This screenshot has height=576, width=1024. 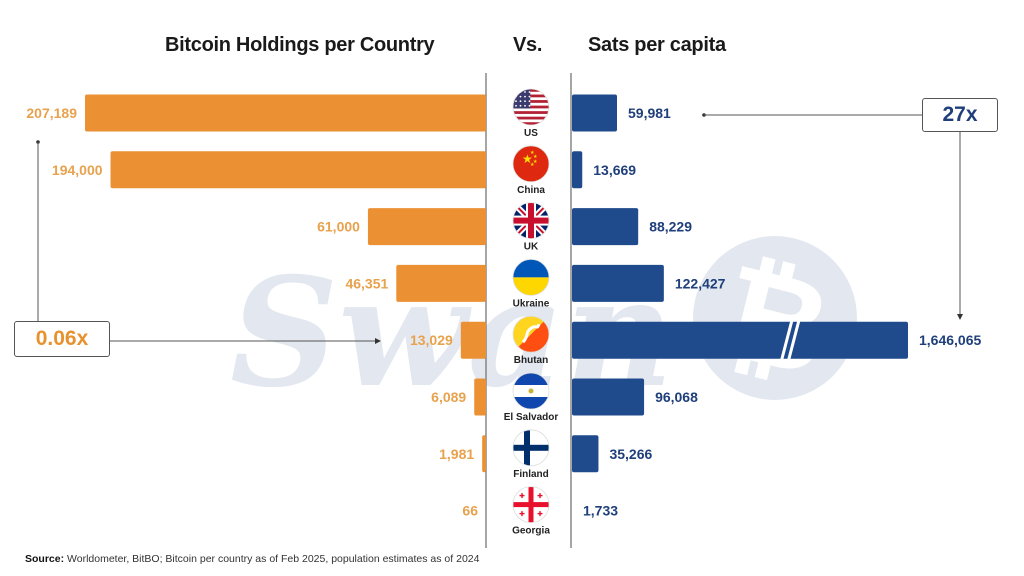 I want to click on us-flag, so click(x=531, y=107).